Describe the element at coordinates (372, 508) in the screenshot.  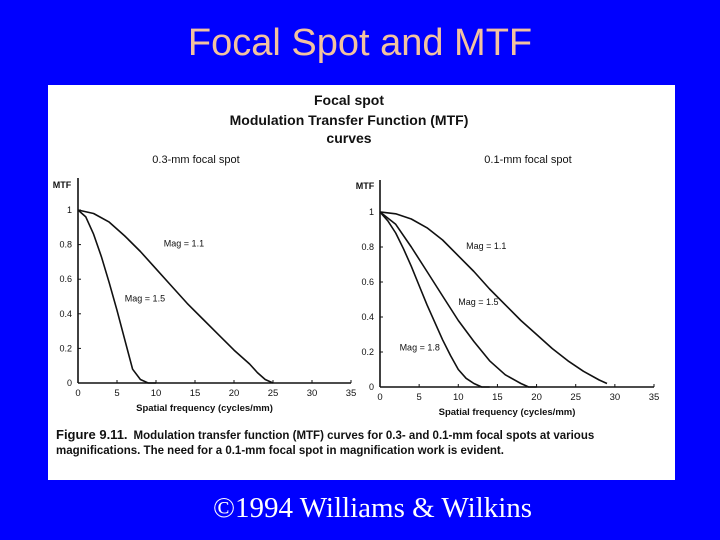
I see `copyright-notice: ©1994 Williams & Wilkins` at that location.